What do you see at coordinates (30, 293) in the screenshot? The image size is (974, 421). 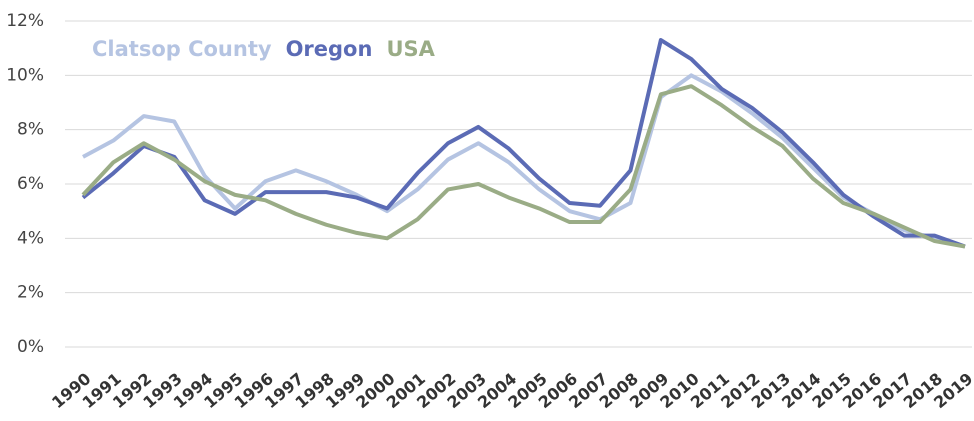 I see `y-tick-label: 2%` at bounding box center [30, 293].